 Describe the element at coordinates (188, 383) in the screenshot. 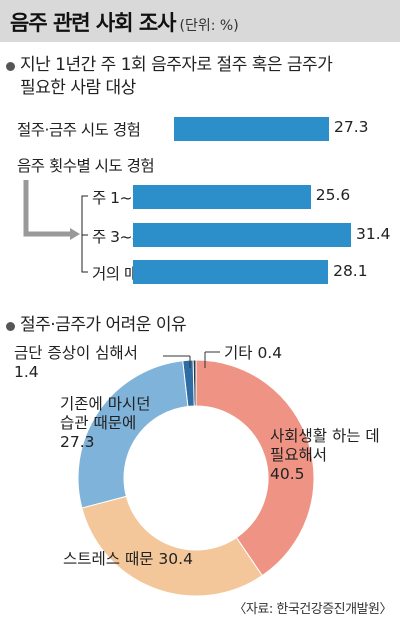

I see `slice-withdrawal` at that location.